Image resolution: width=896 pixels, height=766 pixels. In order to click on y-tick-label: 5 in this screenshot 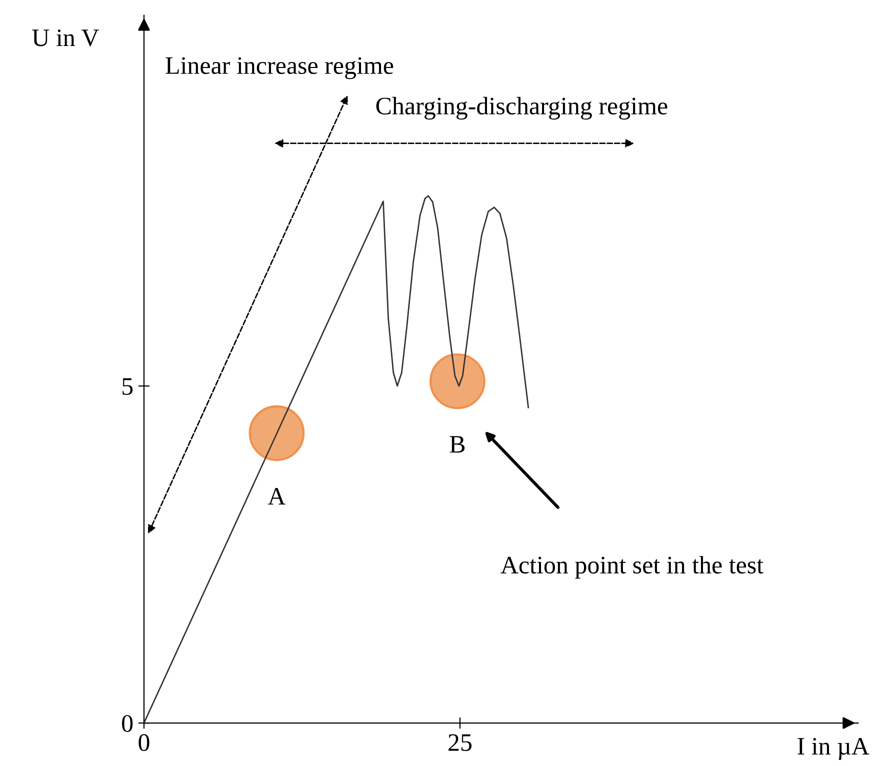, I will do `click(127, 386)`.